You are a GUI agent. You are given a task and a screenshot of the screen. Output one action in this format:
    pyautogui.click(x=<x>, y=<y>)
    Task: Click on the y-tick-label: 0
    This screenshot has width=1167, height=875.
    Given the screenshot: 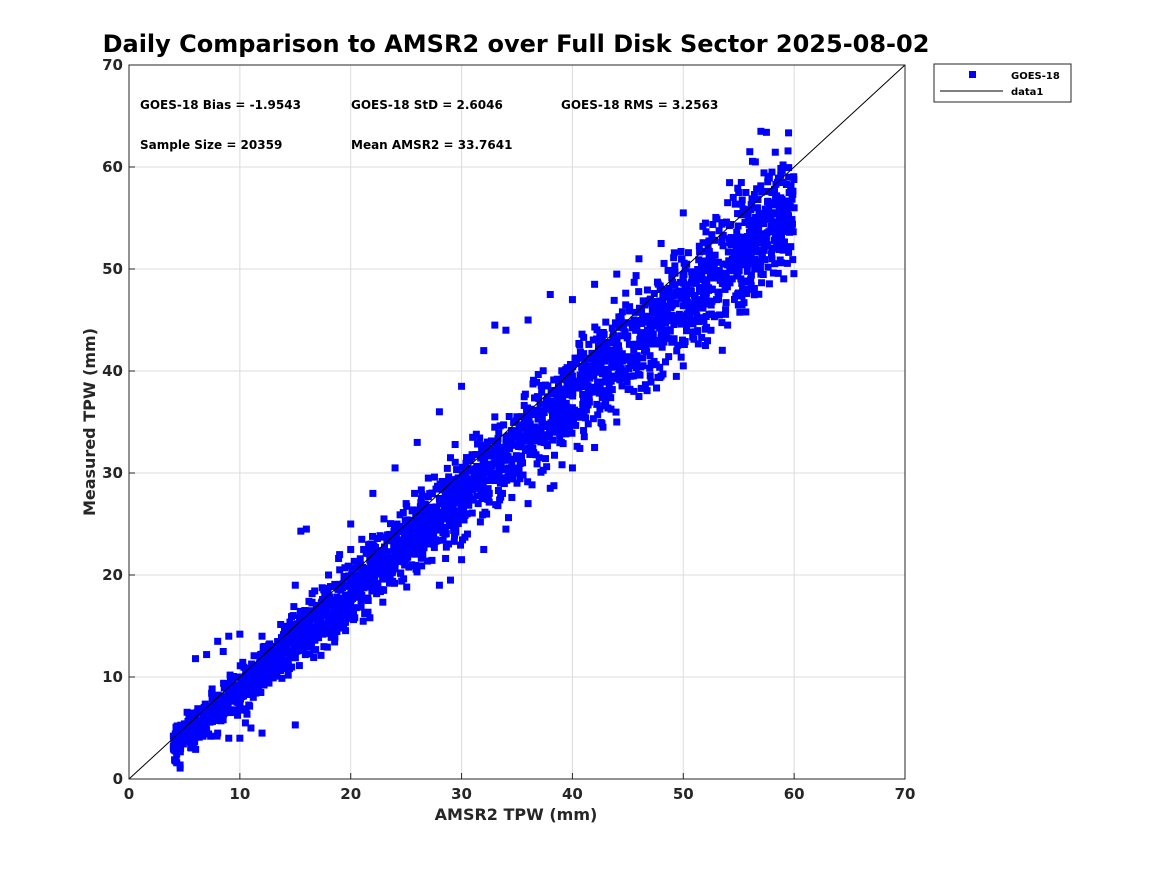 What is the action you would take?
    pyautogui.click(x=118, y=779)
    